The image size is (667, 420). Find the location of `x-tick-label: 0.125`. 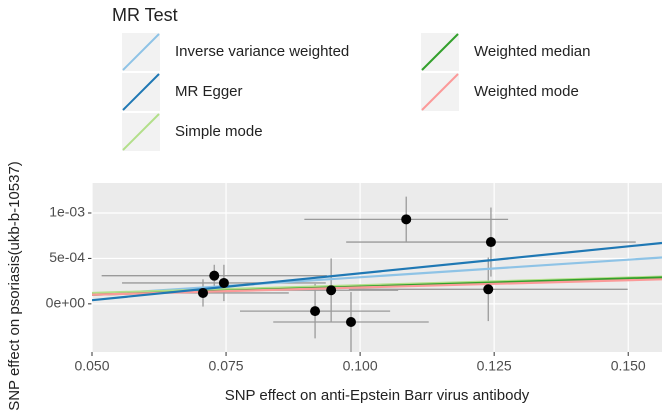

x-tick-label: 0.125 is located at coordinates (494, 366).